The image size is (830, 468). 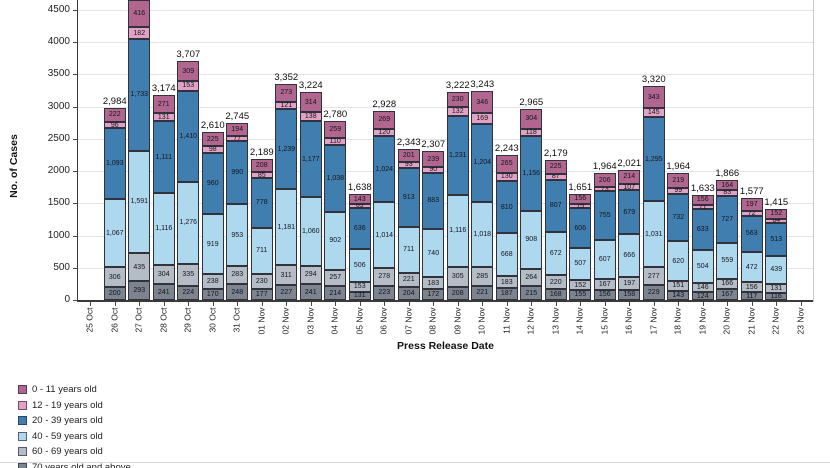 I want to click on legend-item-40: 40 - 59 years old, so click(x=74, y=437).